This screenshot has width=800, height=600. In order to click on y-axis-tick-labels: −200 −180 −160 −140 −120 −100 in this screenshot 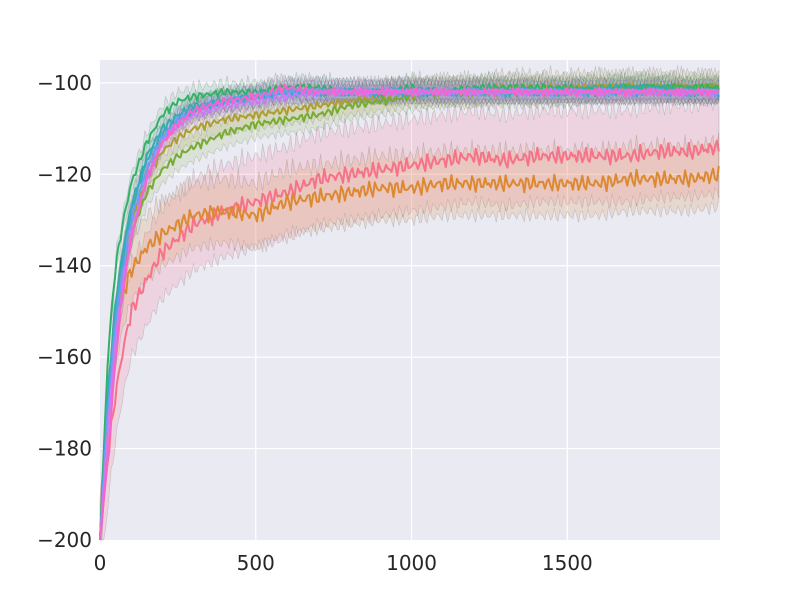, I will do `click(64, 311)`.